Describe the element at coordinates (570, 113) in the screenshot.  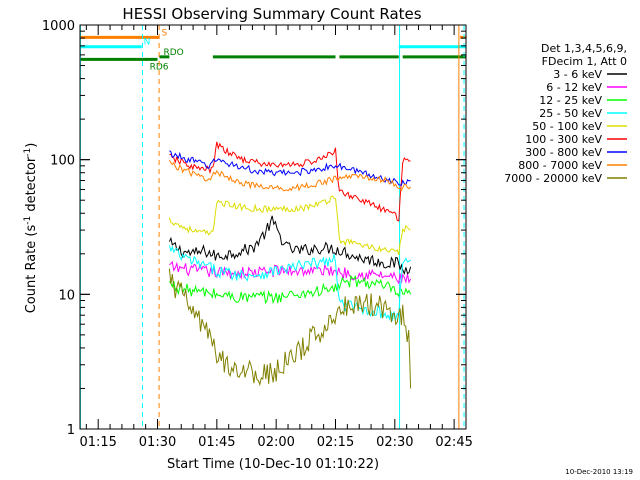
I see `legend-entry-label: 25 - 50 keV` at that location.